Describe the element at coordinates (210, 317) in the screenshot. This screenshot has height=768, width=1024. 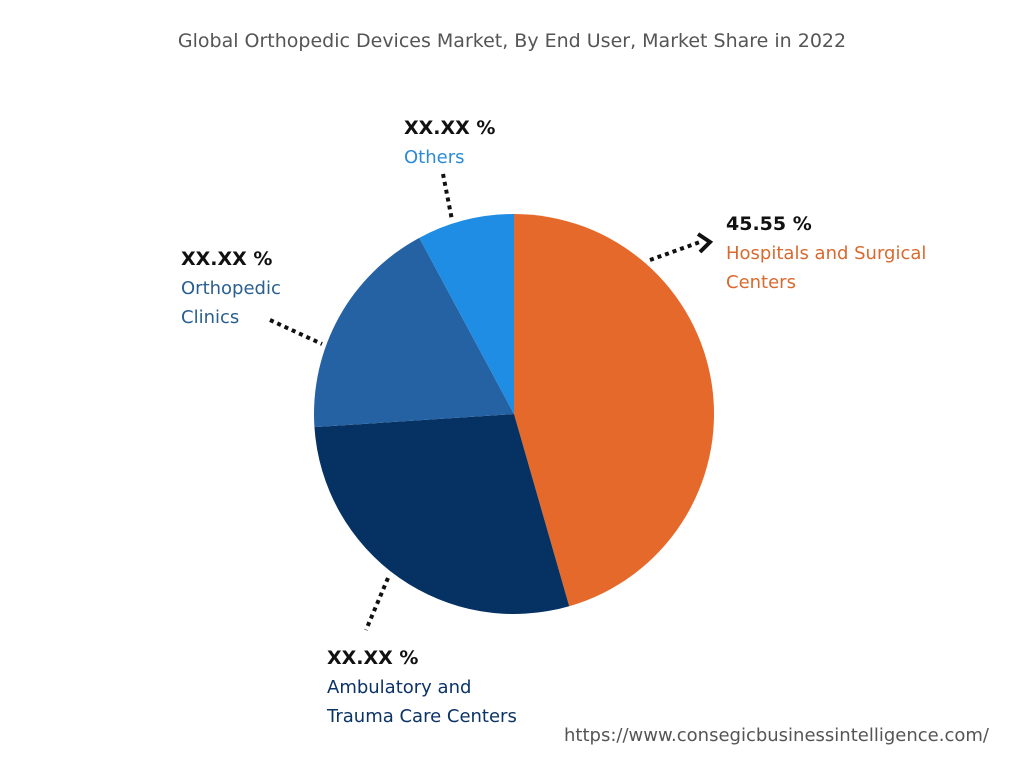
I see `data-label-orthopedic-name-2: Clinics` at that location.